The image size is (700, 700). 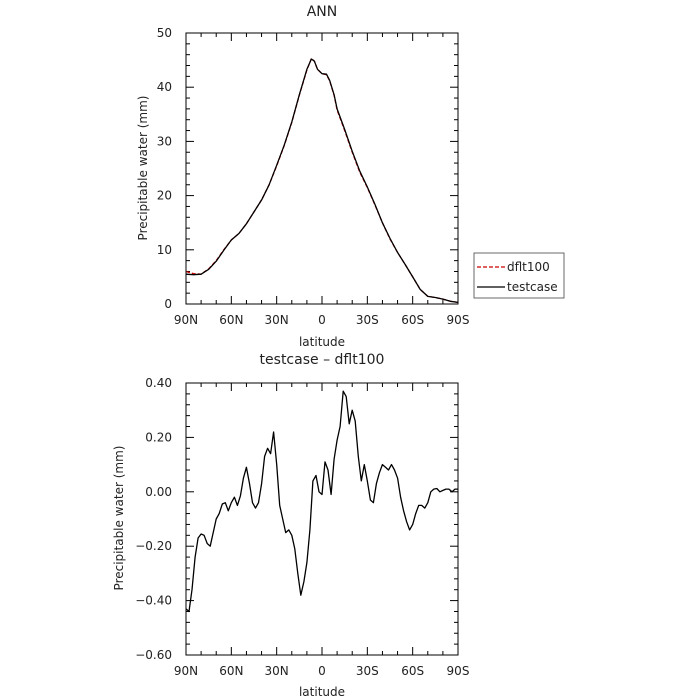 What do you see at coordinates (164, 250) in the screenshot?
I see `y-tick-label: 10` at bounding box center [164, 250].